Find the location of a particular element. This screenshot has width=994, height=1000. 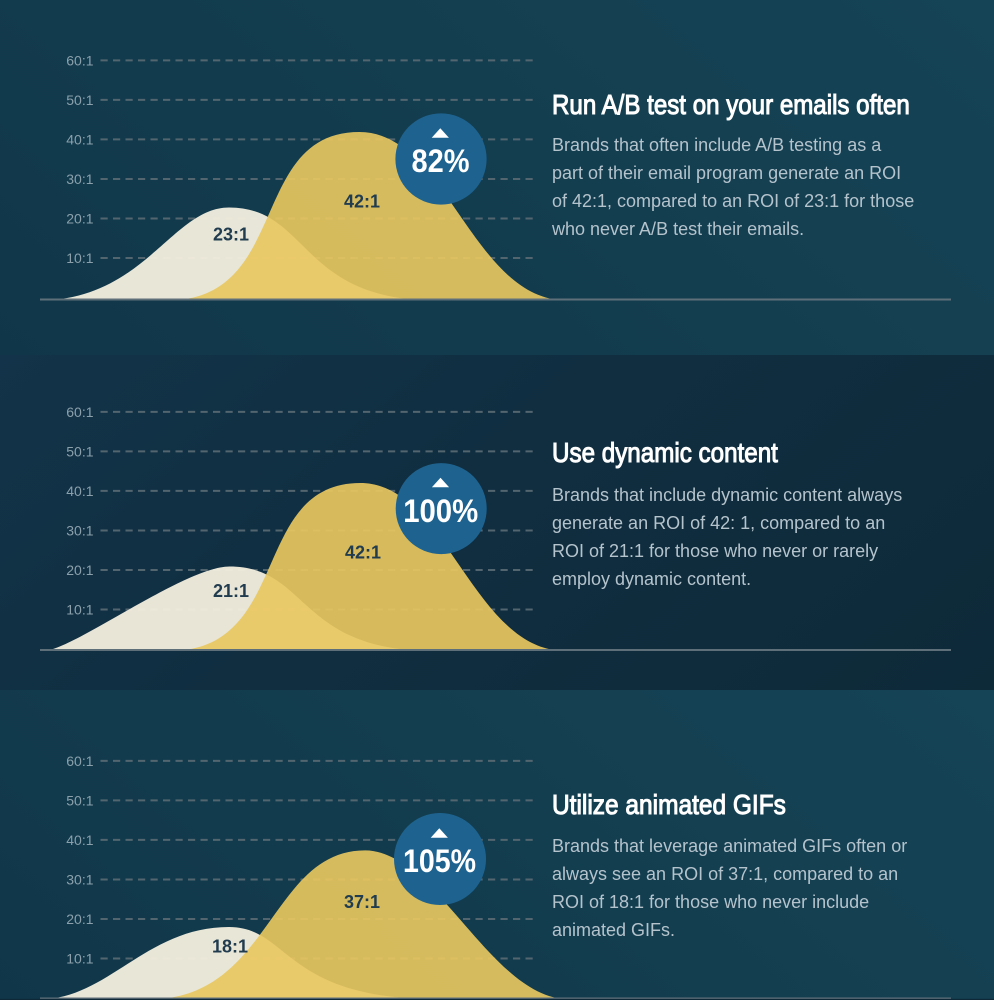

svg-text: 23:1 is located at coordinates (231, 235).